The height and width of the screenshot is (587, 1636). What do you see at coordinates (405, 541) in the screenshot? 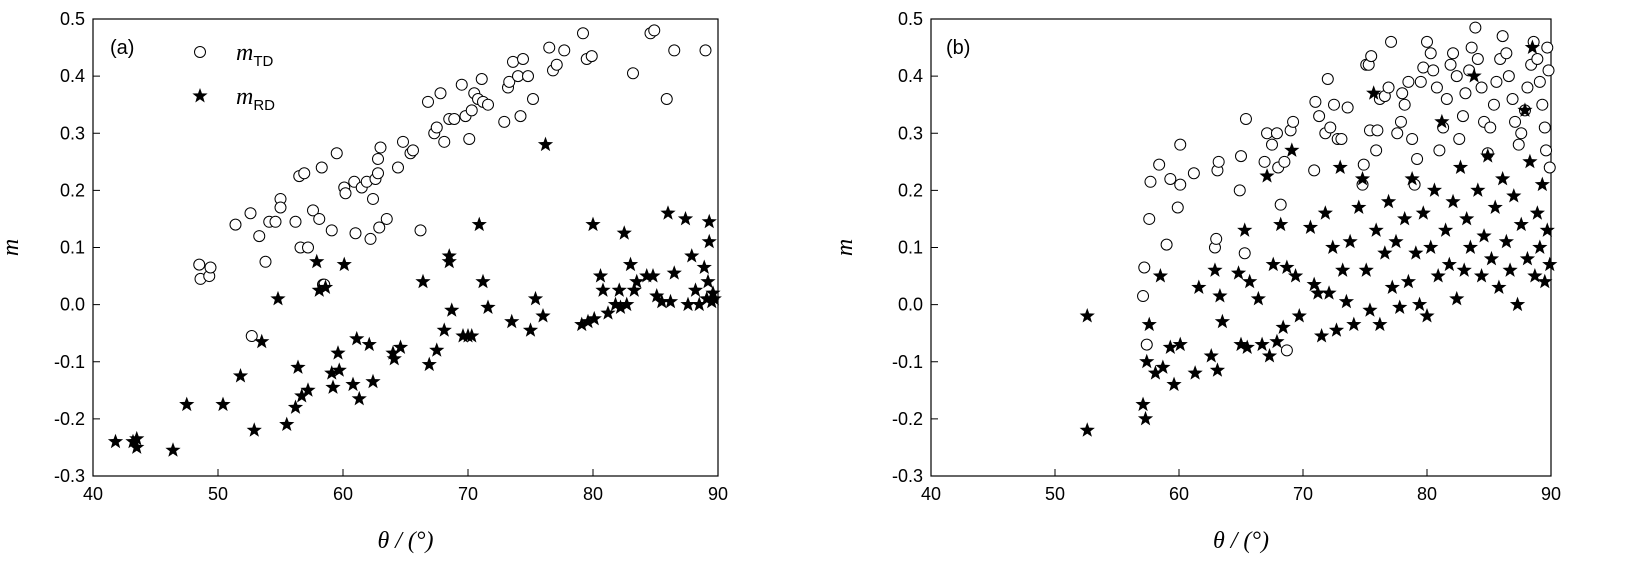
I see `x-axis-label: θ / (°)` at bounding box center [405, 541].